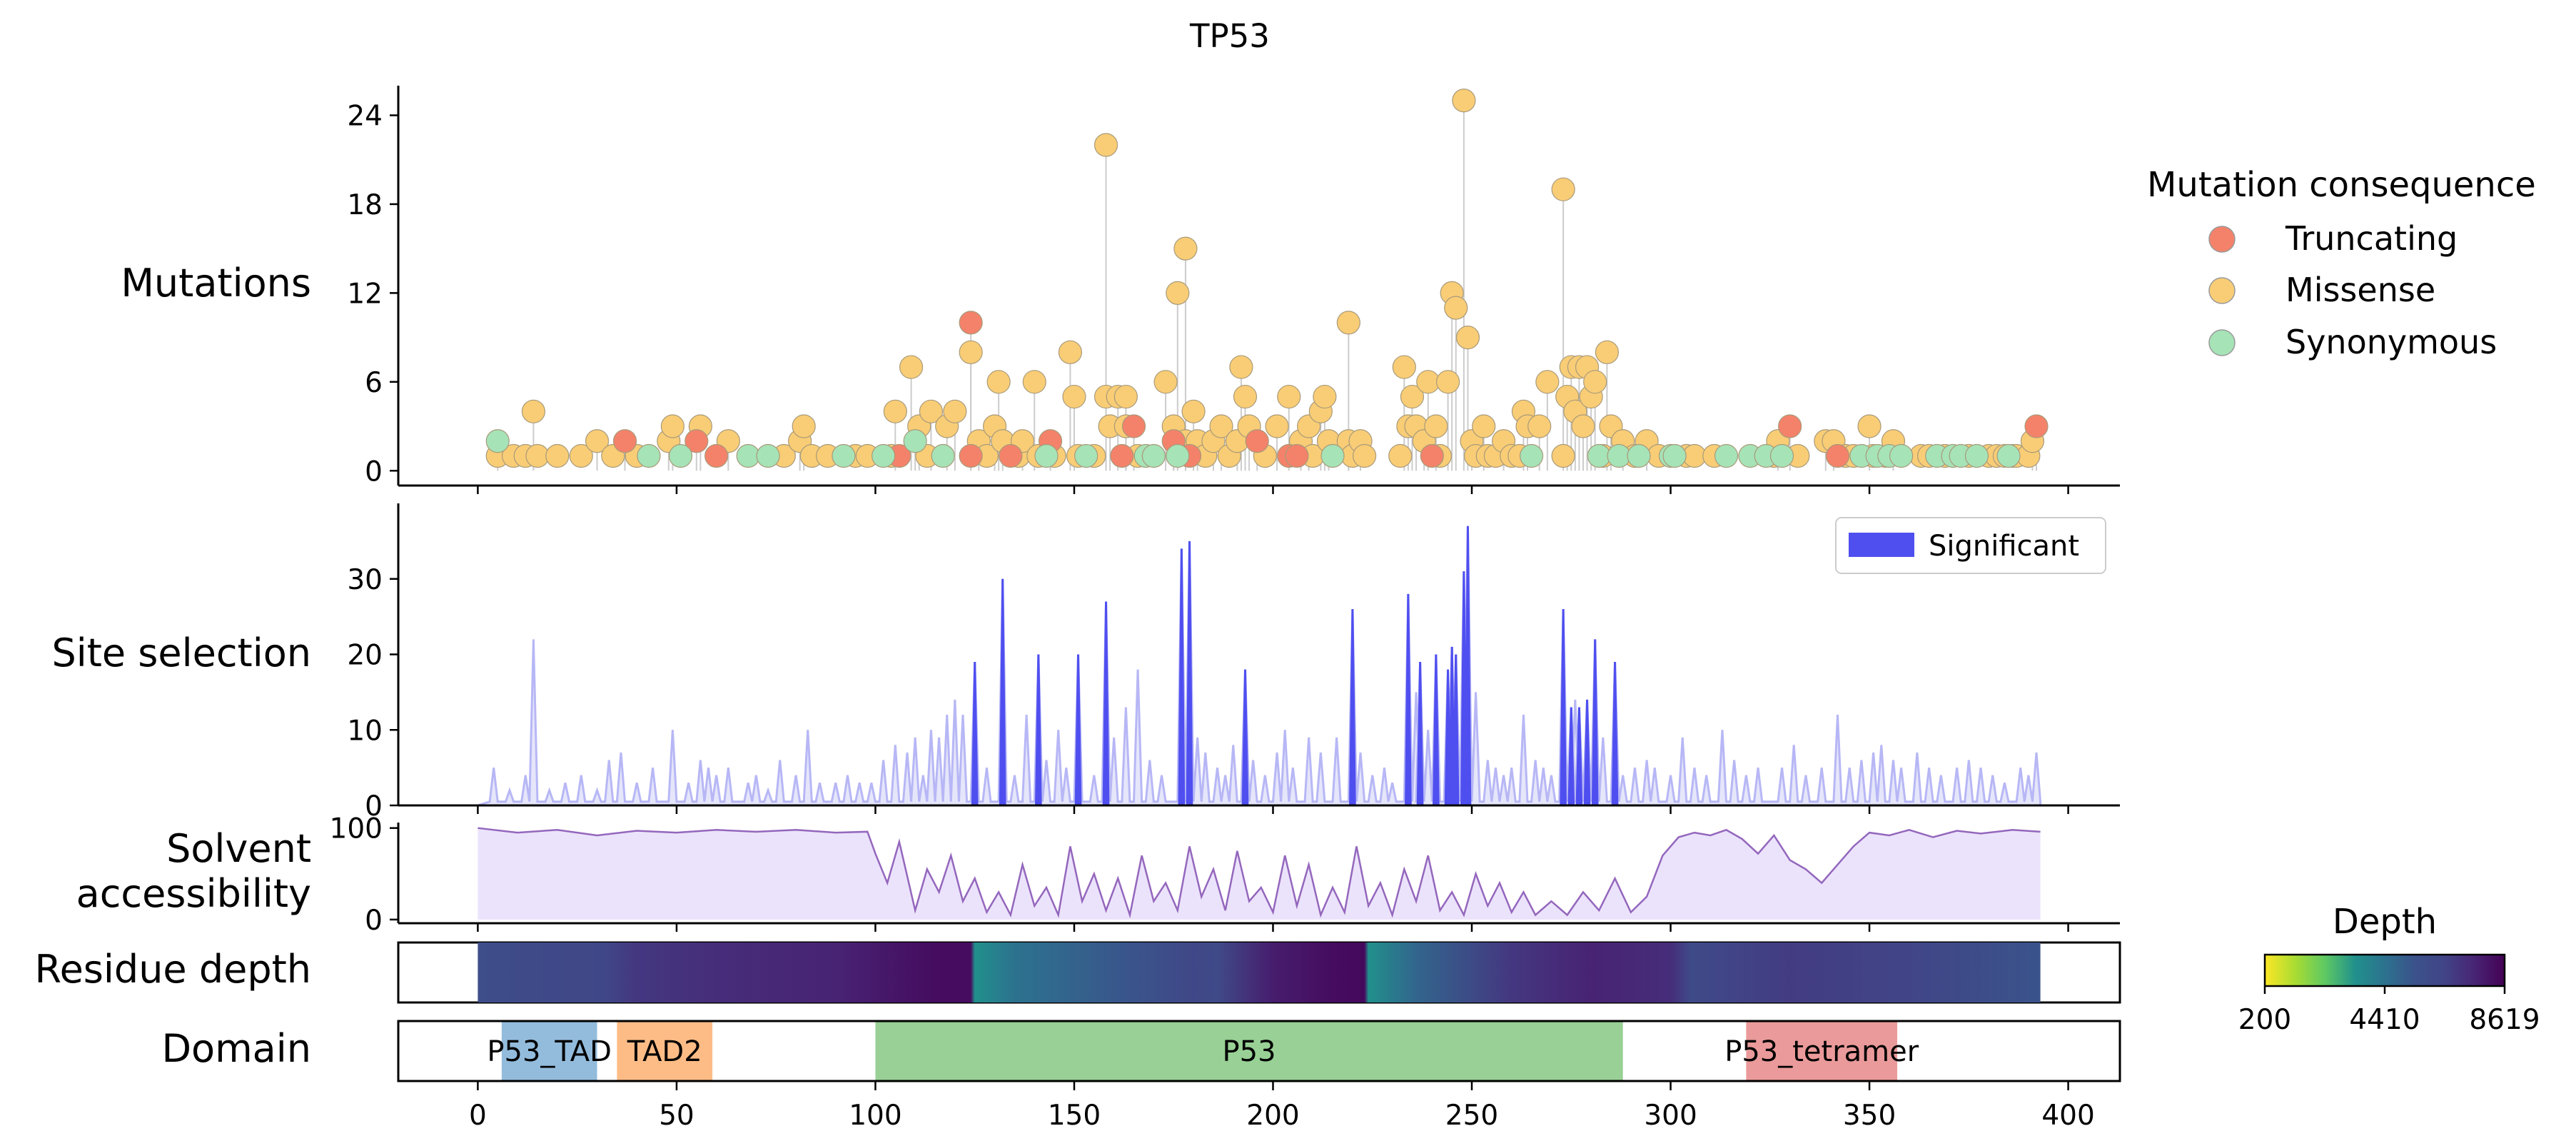 This screenshot has width=2576, height=1146. Describe the element at coordinates (2384, 970) in the screenshot. I see `colorbar-gradient` at that location.